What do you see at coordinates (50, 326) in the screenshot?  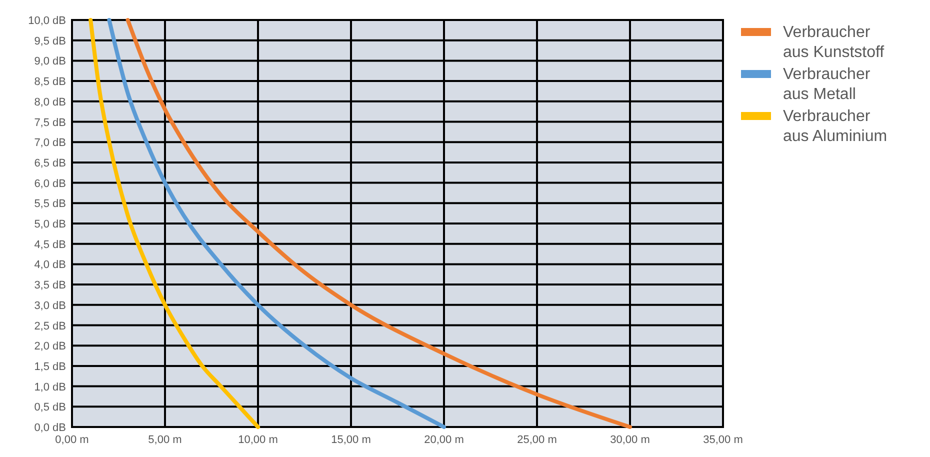 I see `y-tick-label: 2,5 dB` at bounding box center [50, 326].